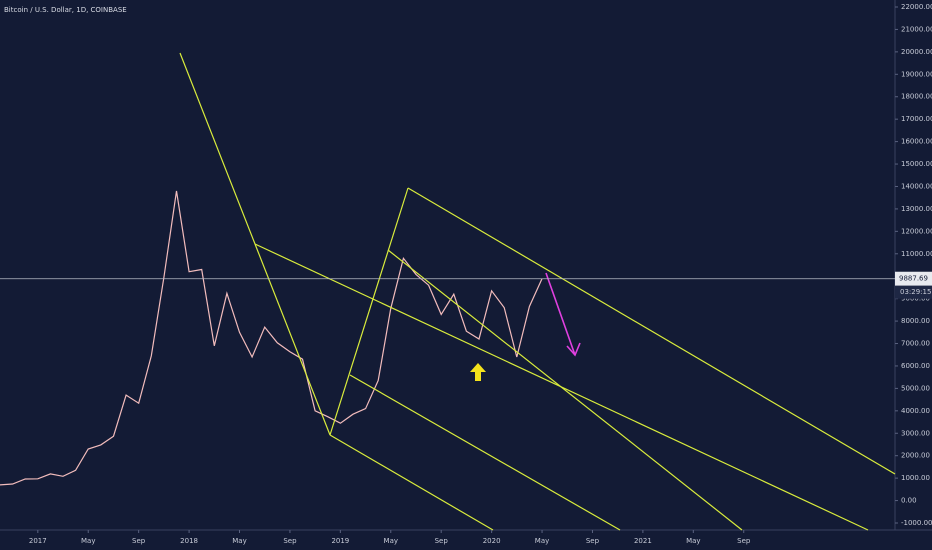 Image resolution: width=932 pixels, height=550 pixels. I want to click on arrow-shaft, so click(560, 314).